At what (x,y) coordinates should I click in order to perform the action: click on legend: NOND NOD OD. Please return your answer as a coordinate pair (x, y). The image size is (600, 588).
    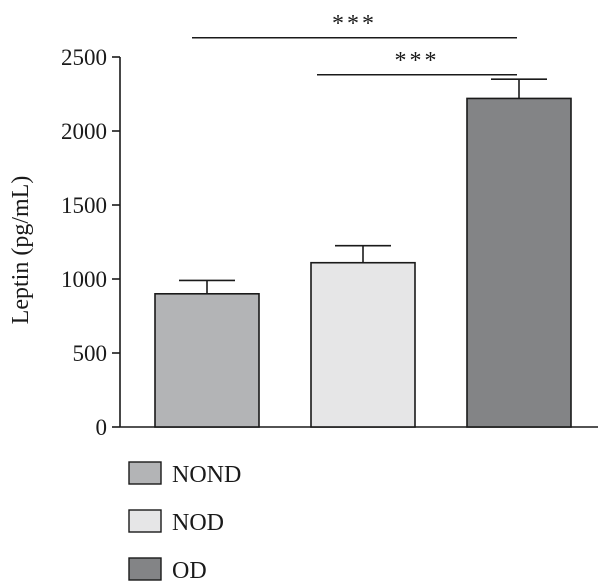
    Looking at the image, I should click on (184, 522).